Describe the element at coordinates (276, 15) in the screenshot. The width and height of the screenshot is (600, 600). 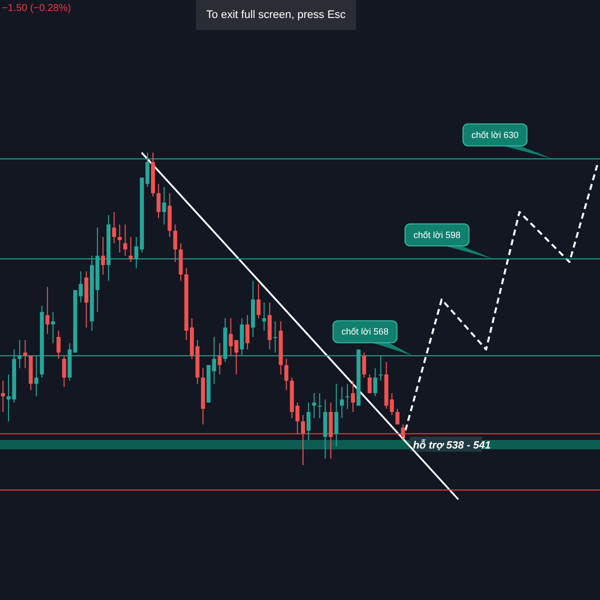
I see `text: To exit full screen, press Esc` at that location.